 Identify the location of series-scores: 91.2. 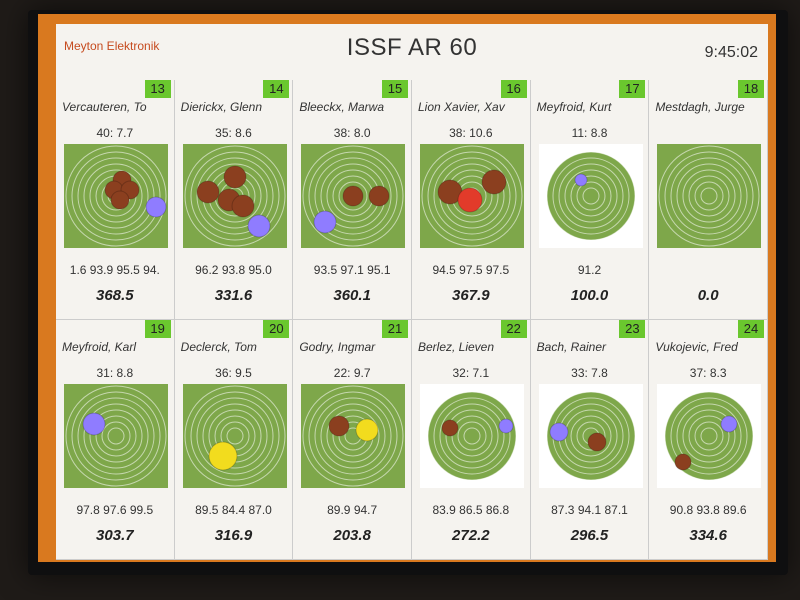
(589, 270).